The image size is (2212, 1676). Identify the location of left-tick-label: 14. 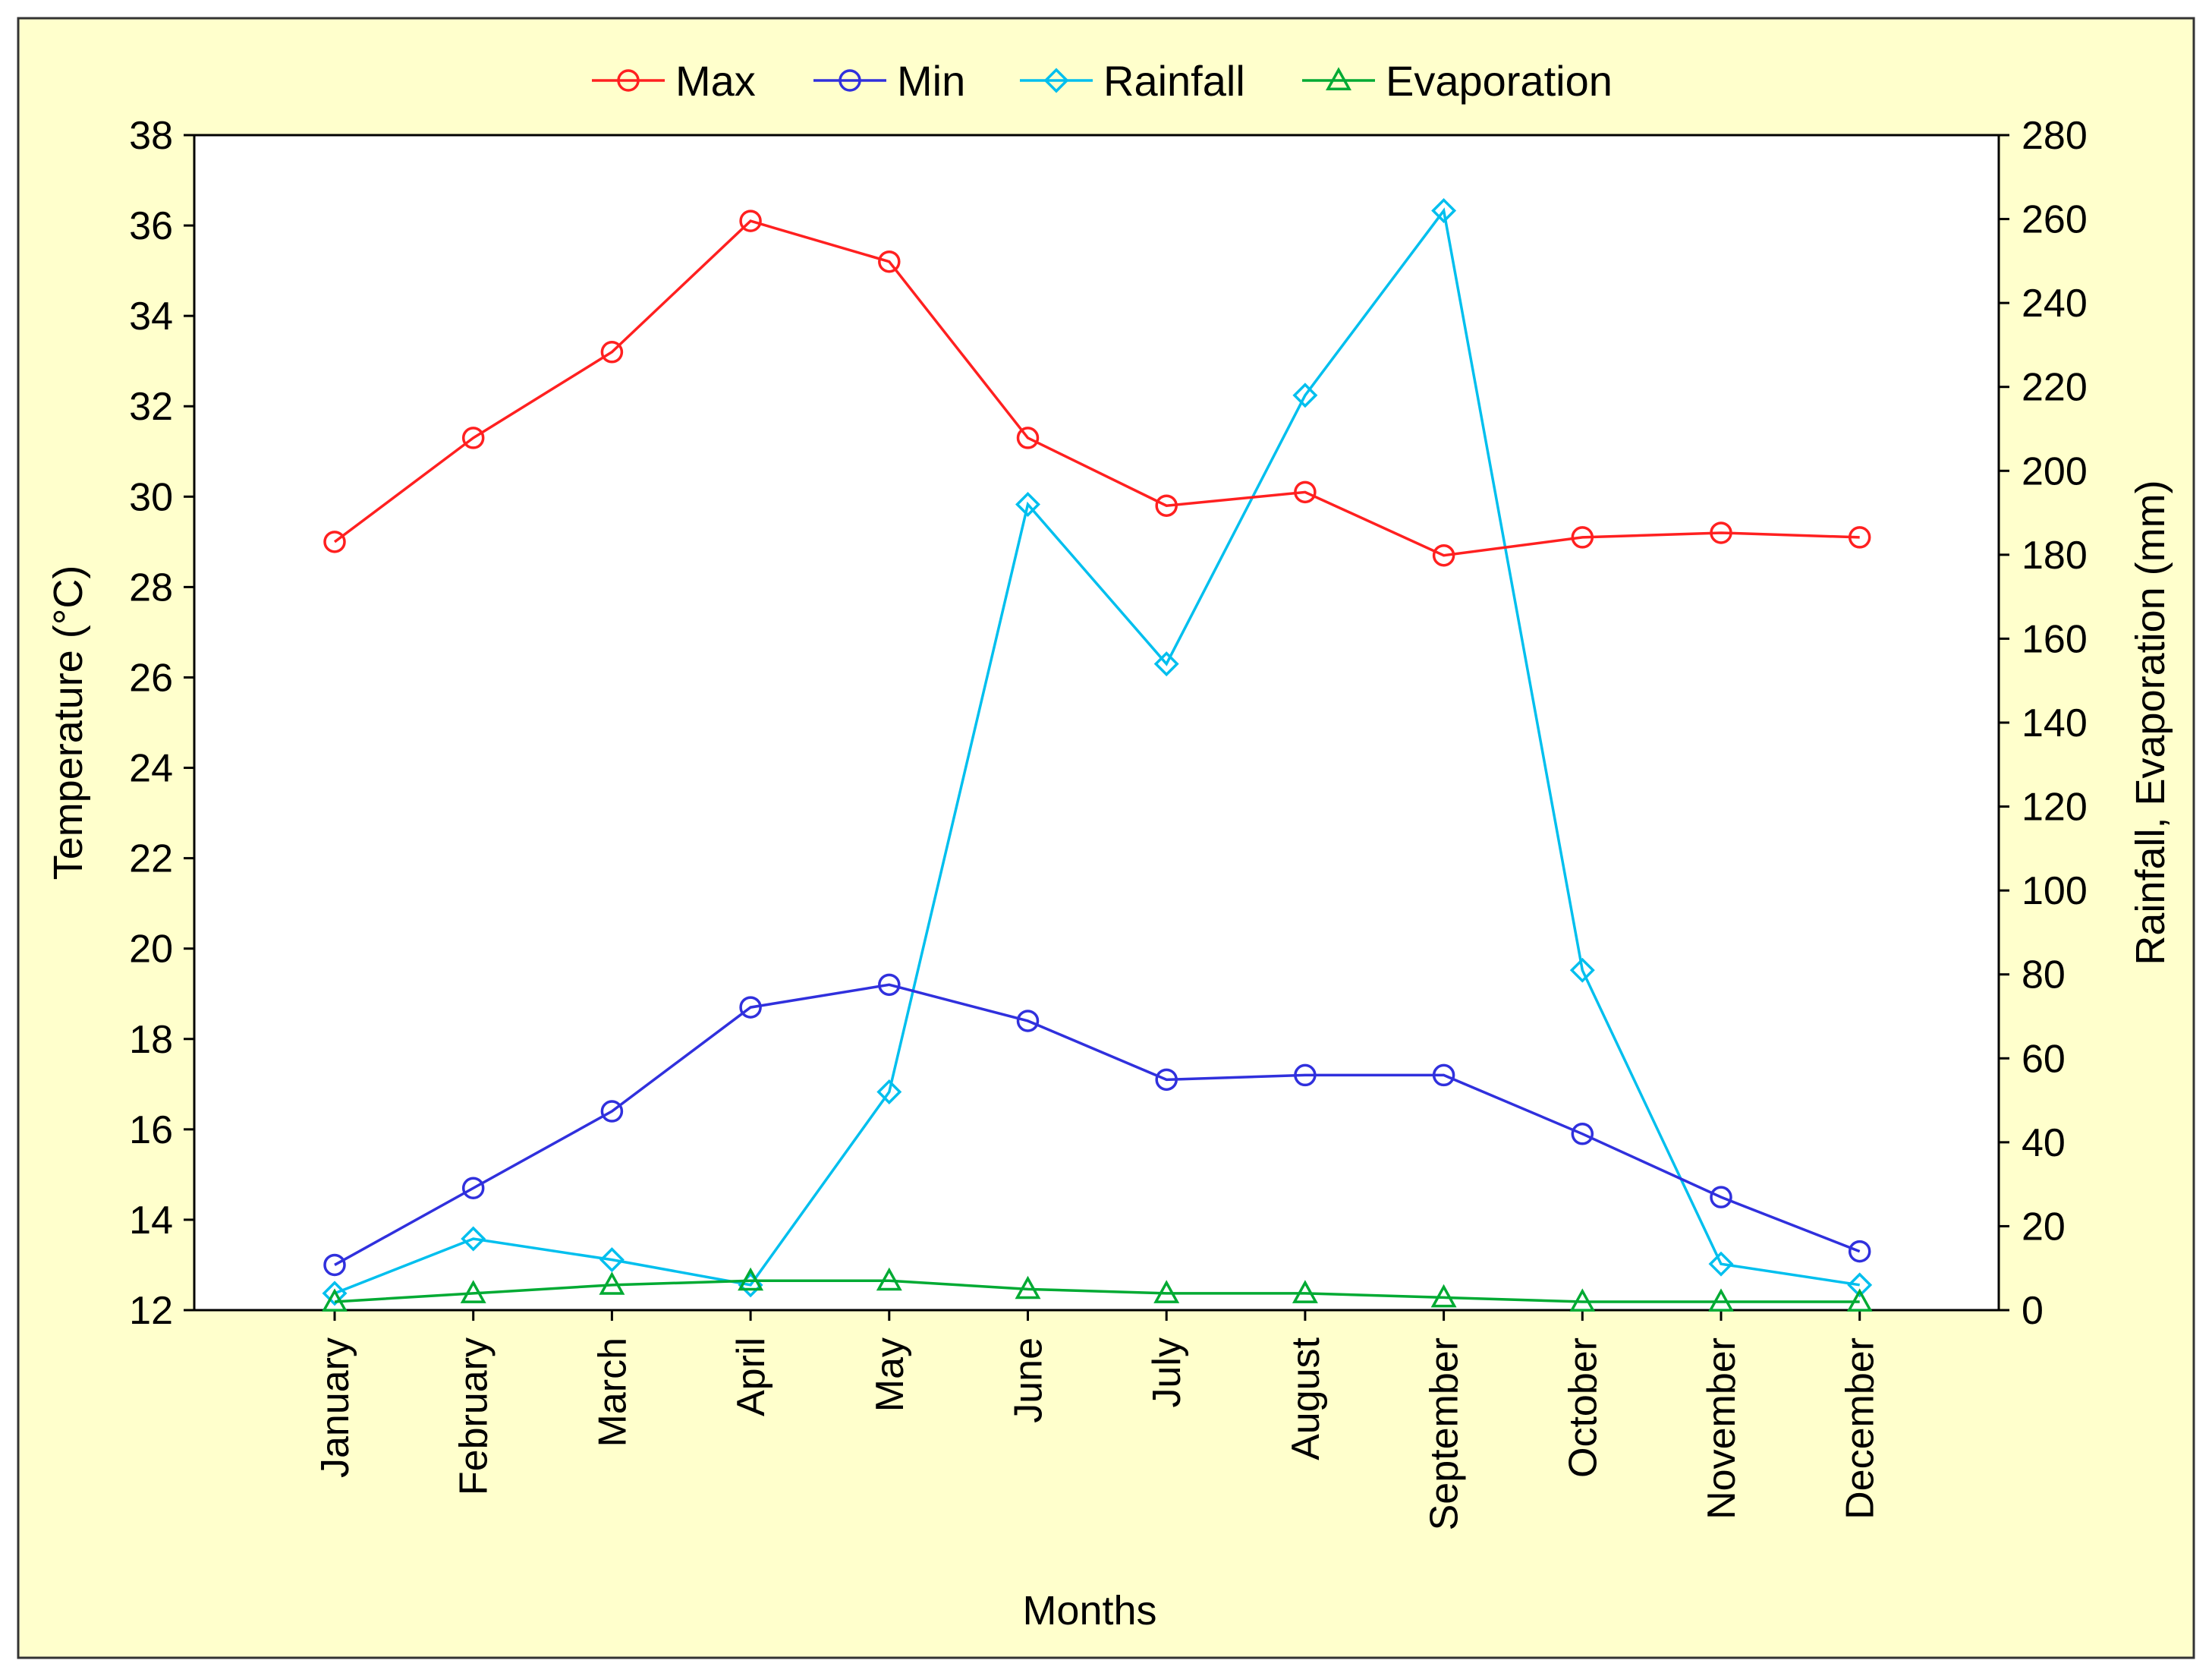
(151, 1221).